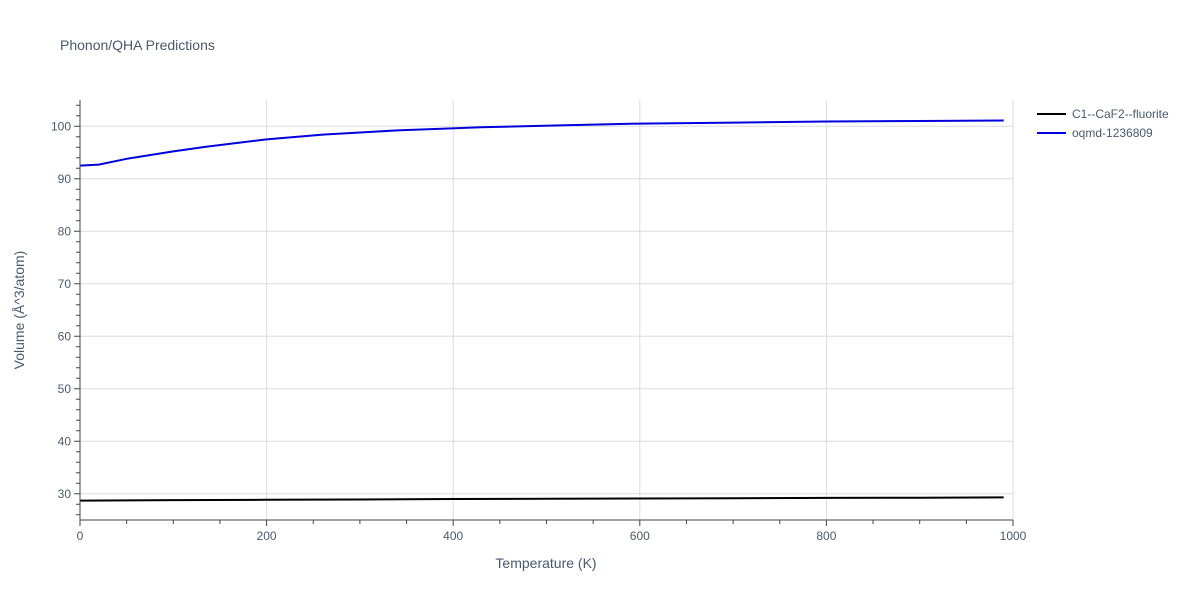 The image size is (1200, 600). I want to click on chart-title: Phonon/QHA Predictions, so click(137, 45).